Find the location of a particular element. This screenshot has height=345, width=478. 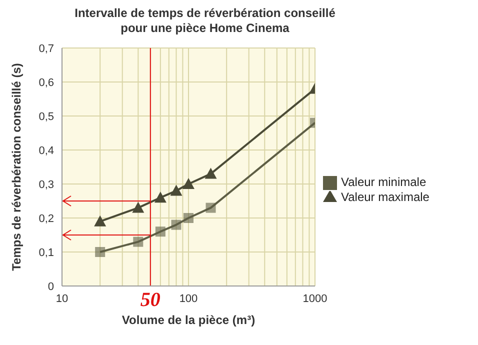

x-tick-label: 100 is located at coordinates (188, 298).